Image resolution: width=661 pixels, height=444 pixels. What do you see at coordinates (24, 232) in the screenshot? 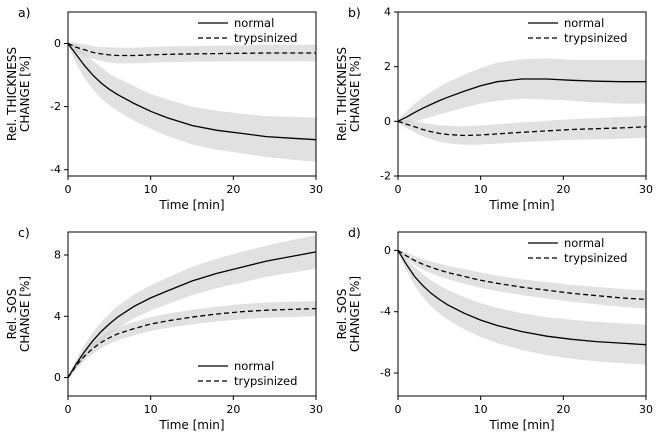
I see `panel-label: c)` at bounding box center [24, 232].